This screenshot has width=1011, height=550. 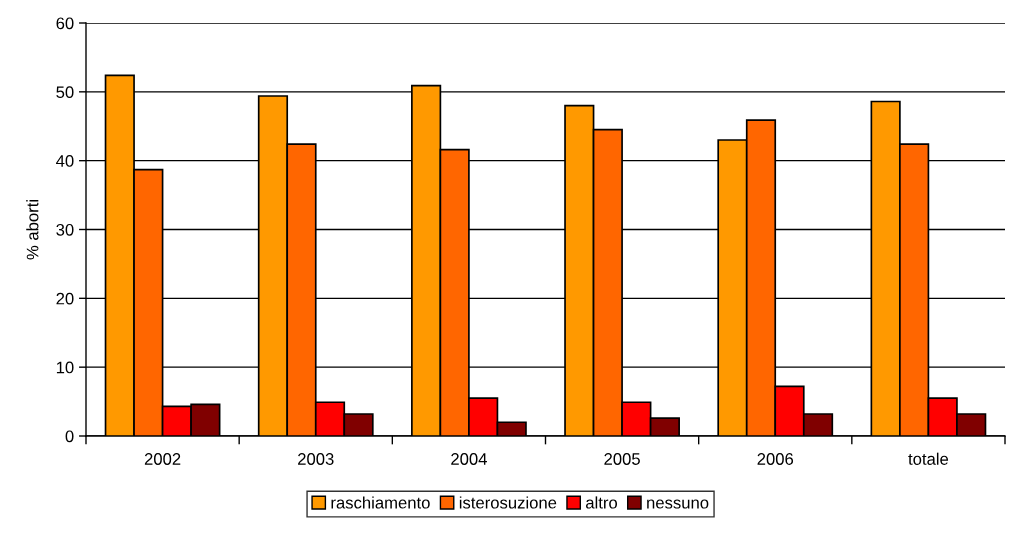 What do you see at coordinates (380, 502) in the screenshot?
I see `legend-label: raschiamento` at bounding box center [380, 502].